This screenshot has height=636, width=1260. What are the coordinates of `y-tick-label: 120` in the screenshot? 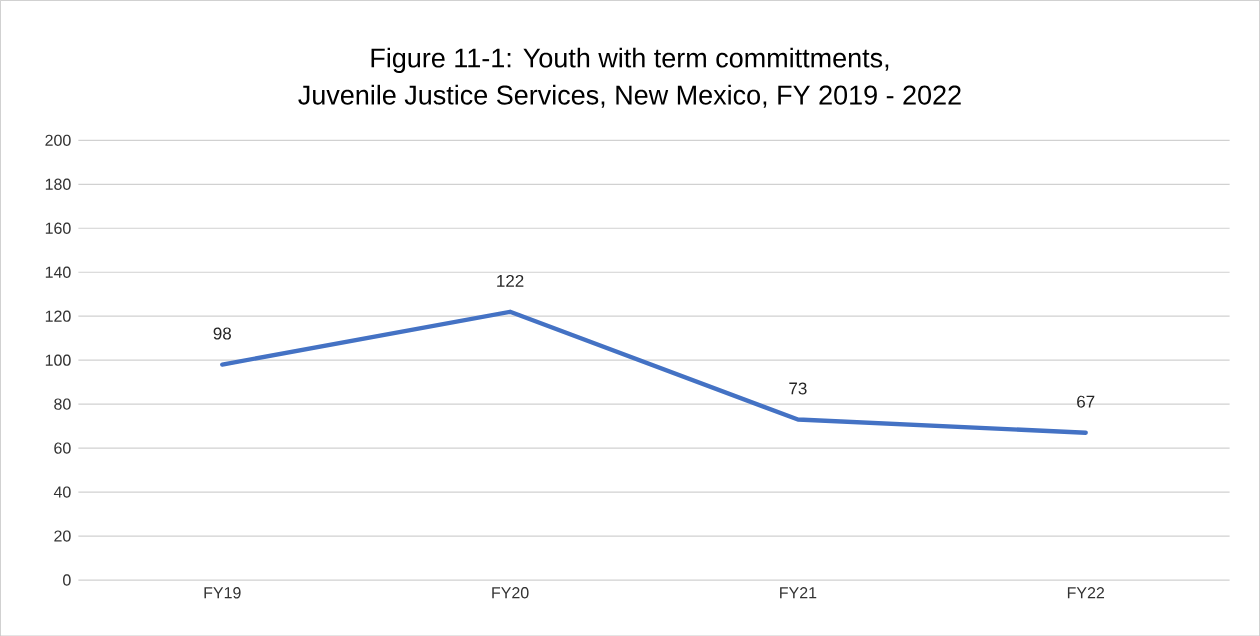 It's located at (58, 316).